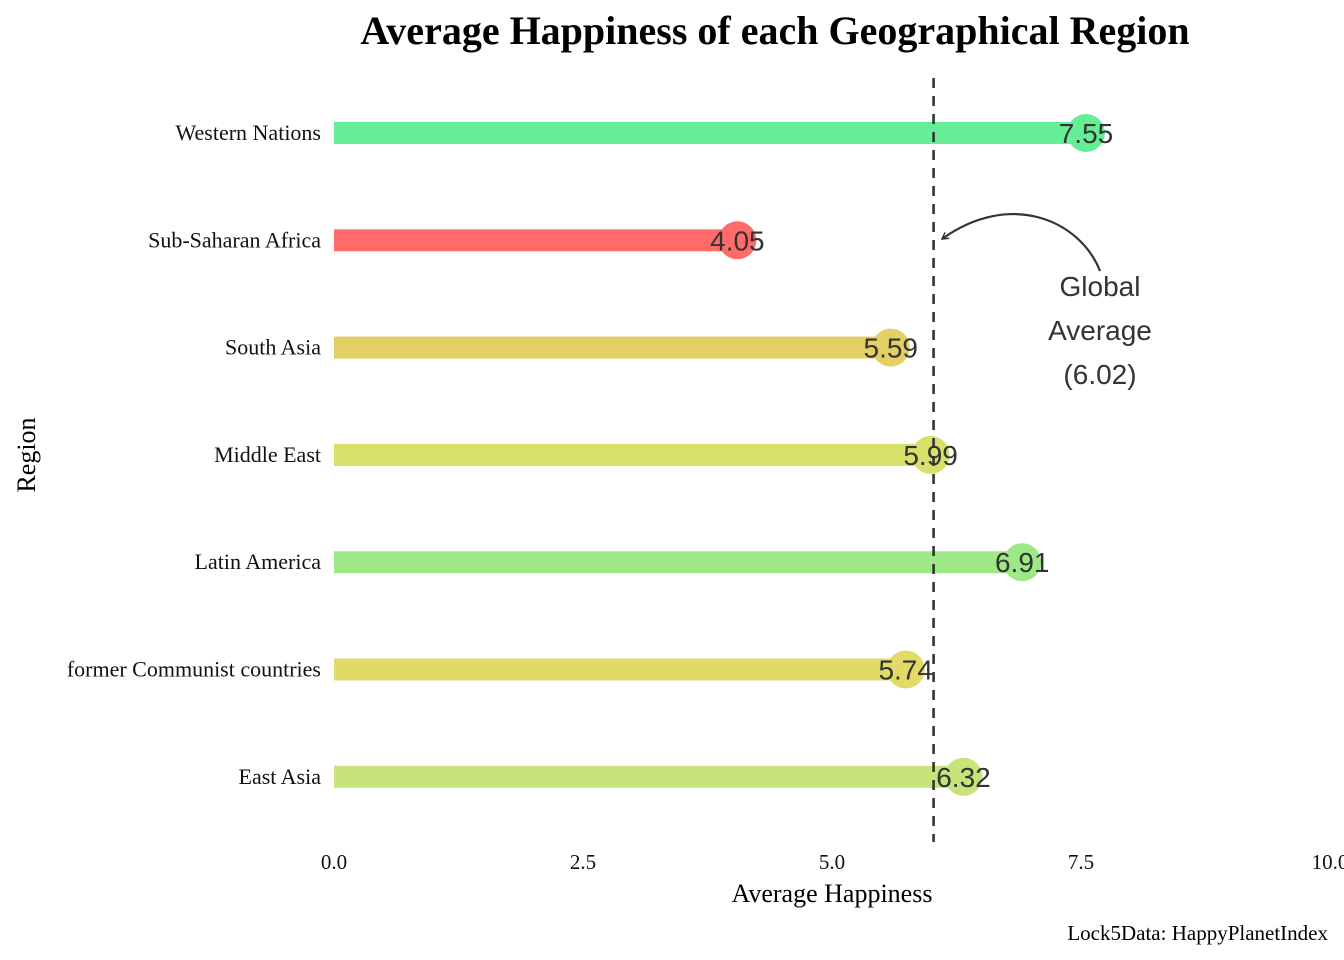 This screenshot has width=1344, height=960. I want to click on x-axis-label: Average Happiness, so click(832, 893).